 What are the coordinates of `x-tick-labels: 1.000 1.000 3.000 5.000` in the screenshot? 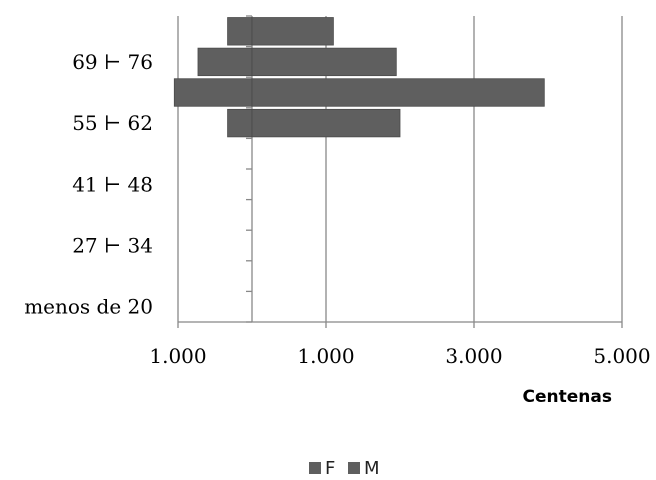 It's located at (399, 356).